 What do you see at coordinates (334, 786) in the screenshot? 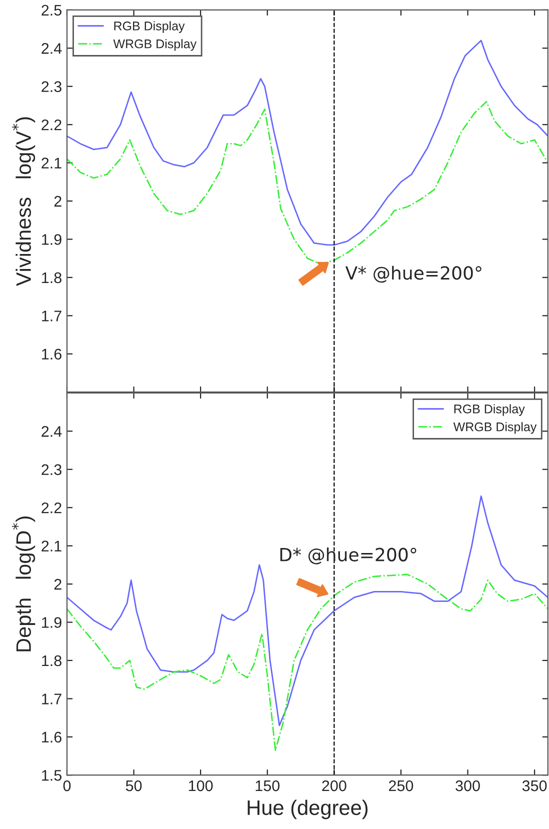
I see `x-tick-label: 200` at bounding box center [334, 786].